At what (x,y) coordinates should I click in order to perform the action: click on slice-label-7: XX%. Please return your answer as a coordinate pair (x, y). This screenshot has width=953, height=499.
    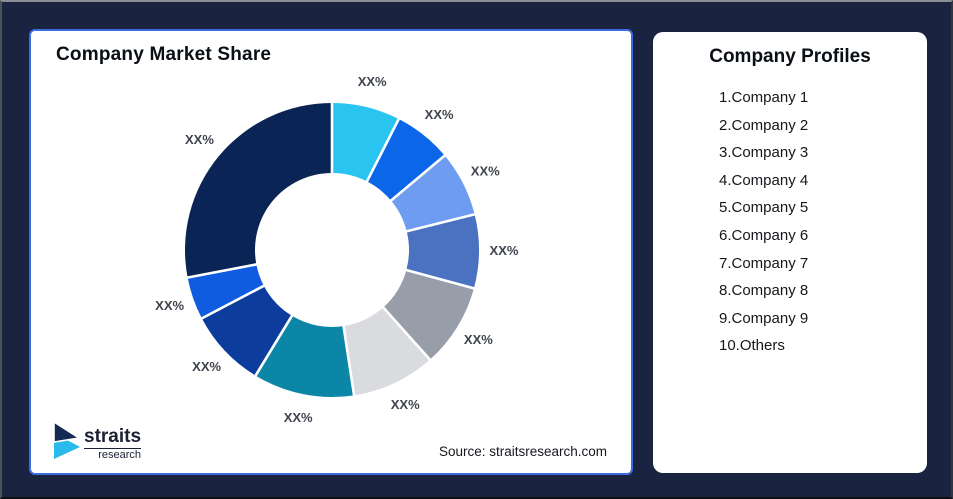
    Looking at the image, I should click on (298, 417).